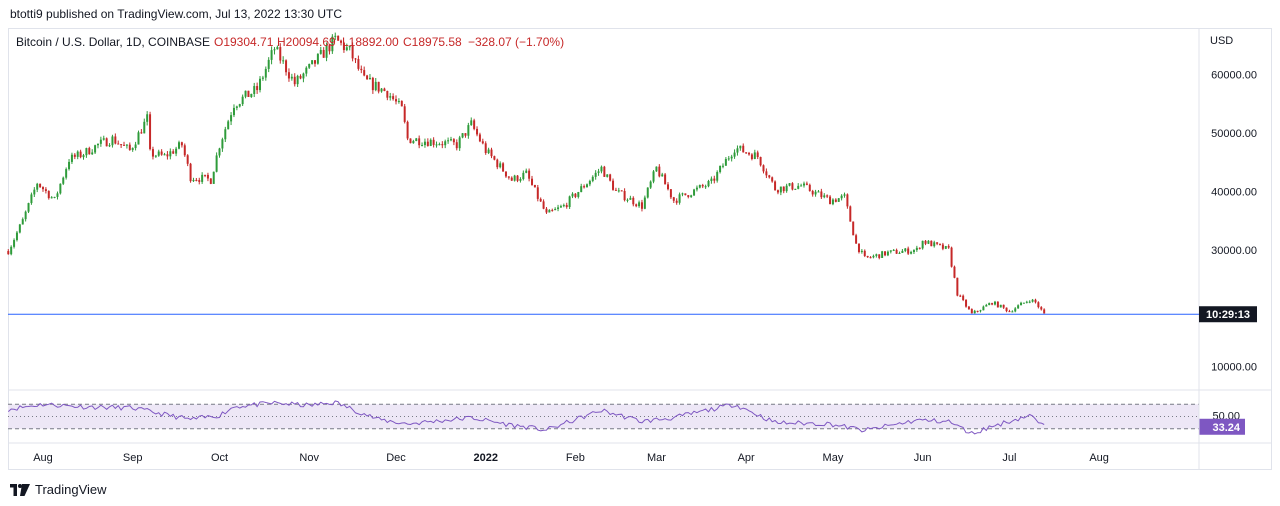  Describe the element at coordinates (571, 458) in the screenshot. I see `time-axis-ticks: Aug Sep Oct Nov Dec 2022 Feb Mar Apr May Jun Jul Aug` at that location.